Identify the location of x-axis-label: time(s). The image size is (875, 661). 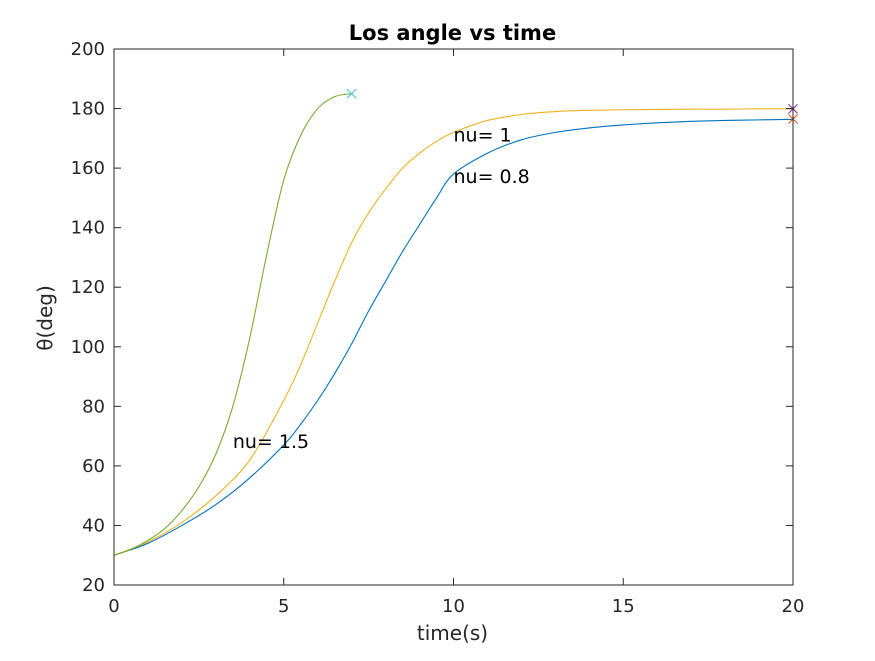
(452, 633).